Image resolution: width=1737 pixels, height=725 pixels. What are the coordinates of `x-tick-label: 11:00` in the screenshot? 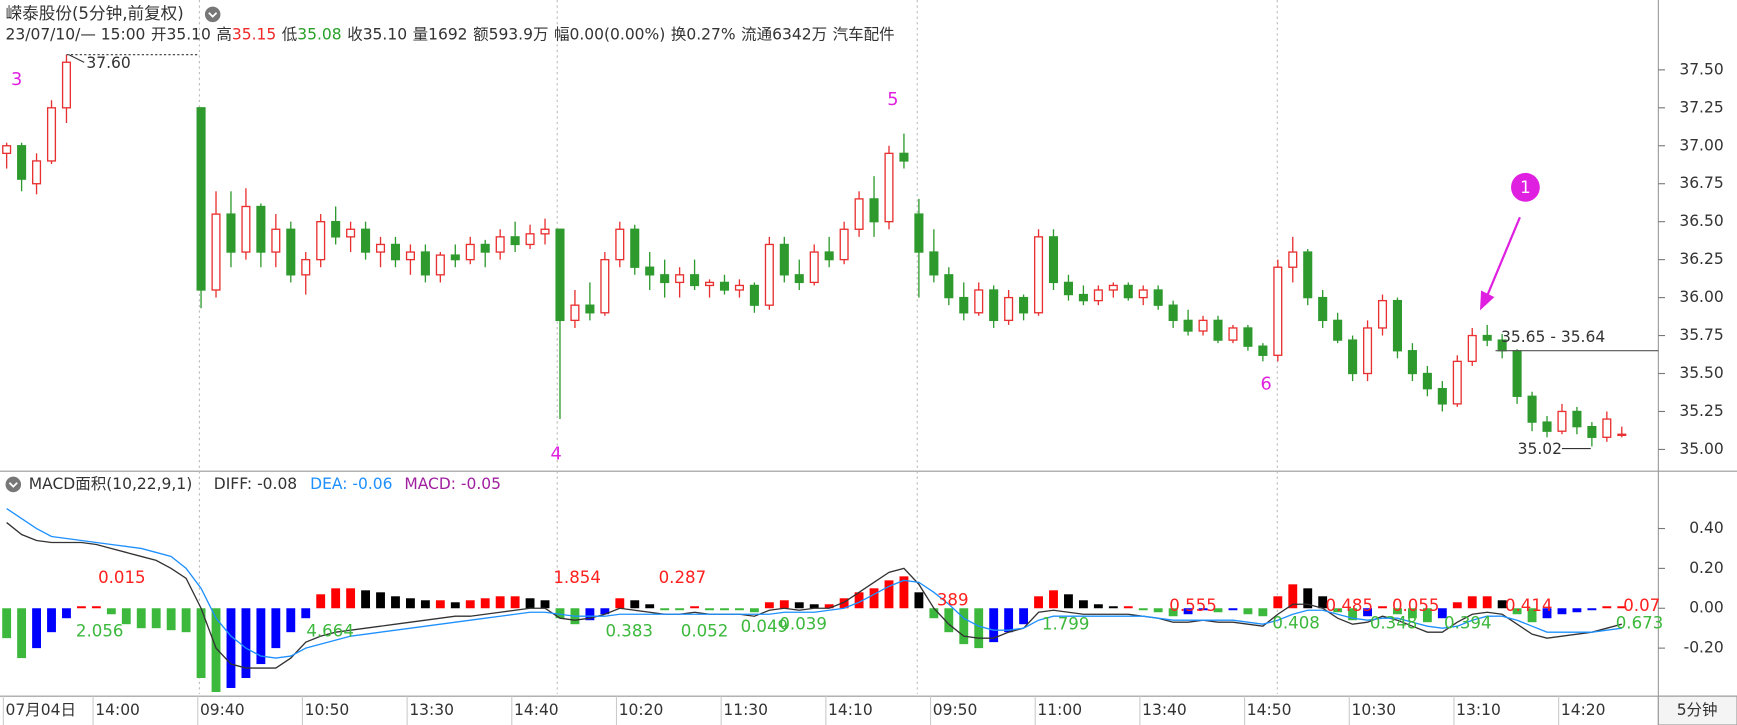 It's located at (1059, 710).